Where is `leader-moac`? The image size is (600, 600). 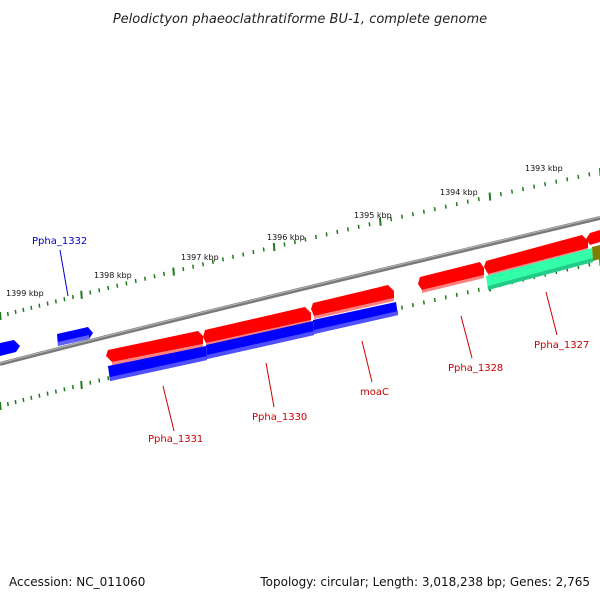 leader-moac is located at coordinates (367, 361).